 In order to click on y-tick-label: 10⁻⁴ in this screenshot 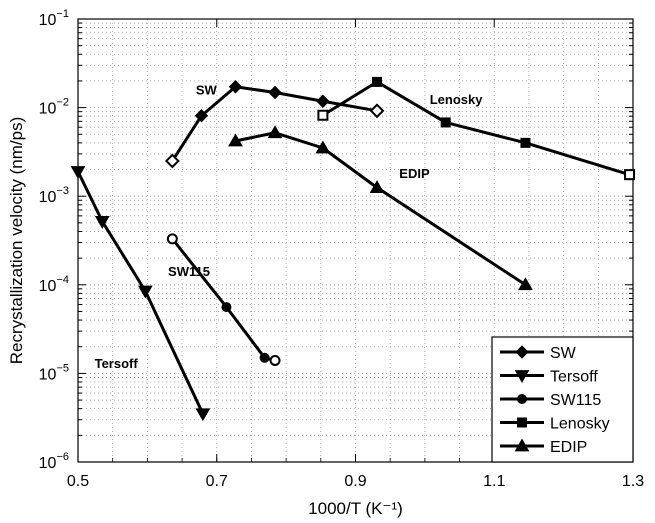, I will do `click(54, 284)`.